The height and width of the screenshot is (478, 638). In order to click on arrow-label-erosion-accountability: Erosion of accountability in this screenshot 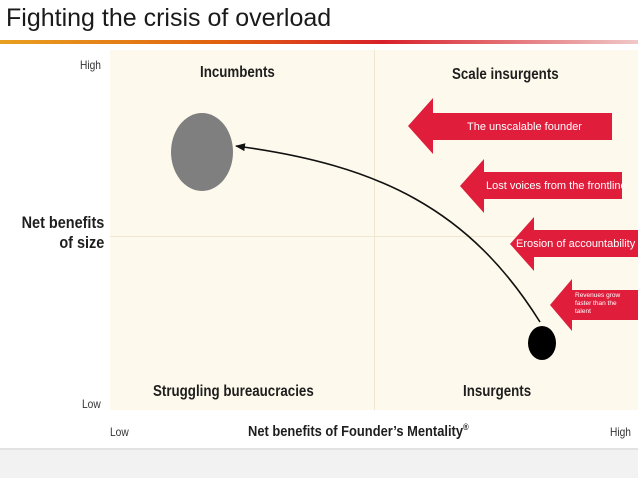, I will do `click(576, 244)`.